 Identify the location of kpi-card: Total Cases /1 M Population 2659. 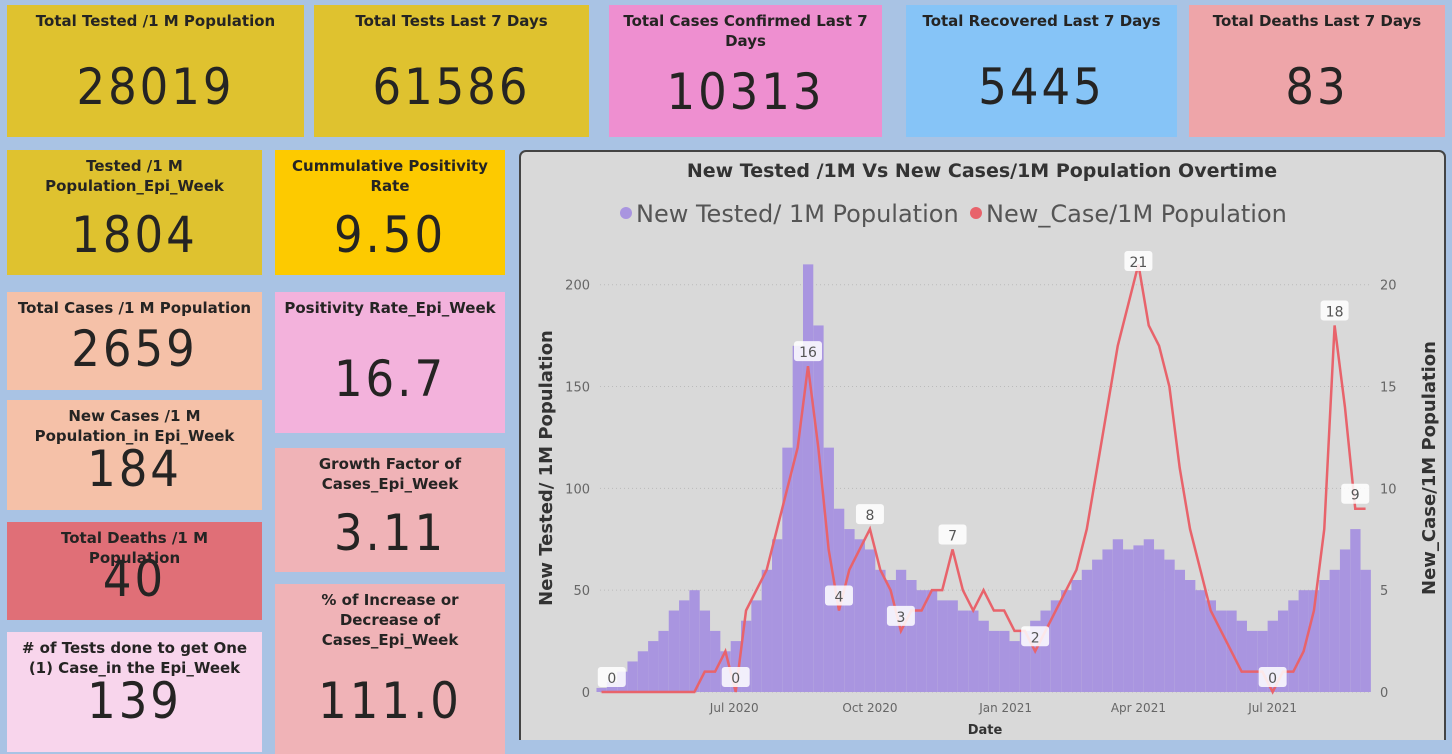
(134, 341).